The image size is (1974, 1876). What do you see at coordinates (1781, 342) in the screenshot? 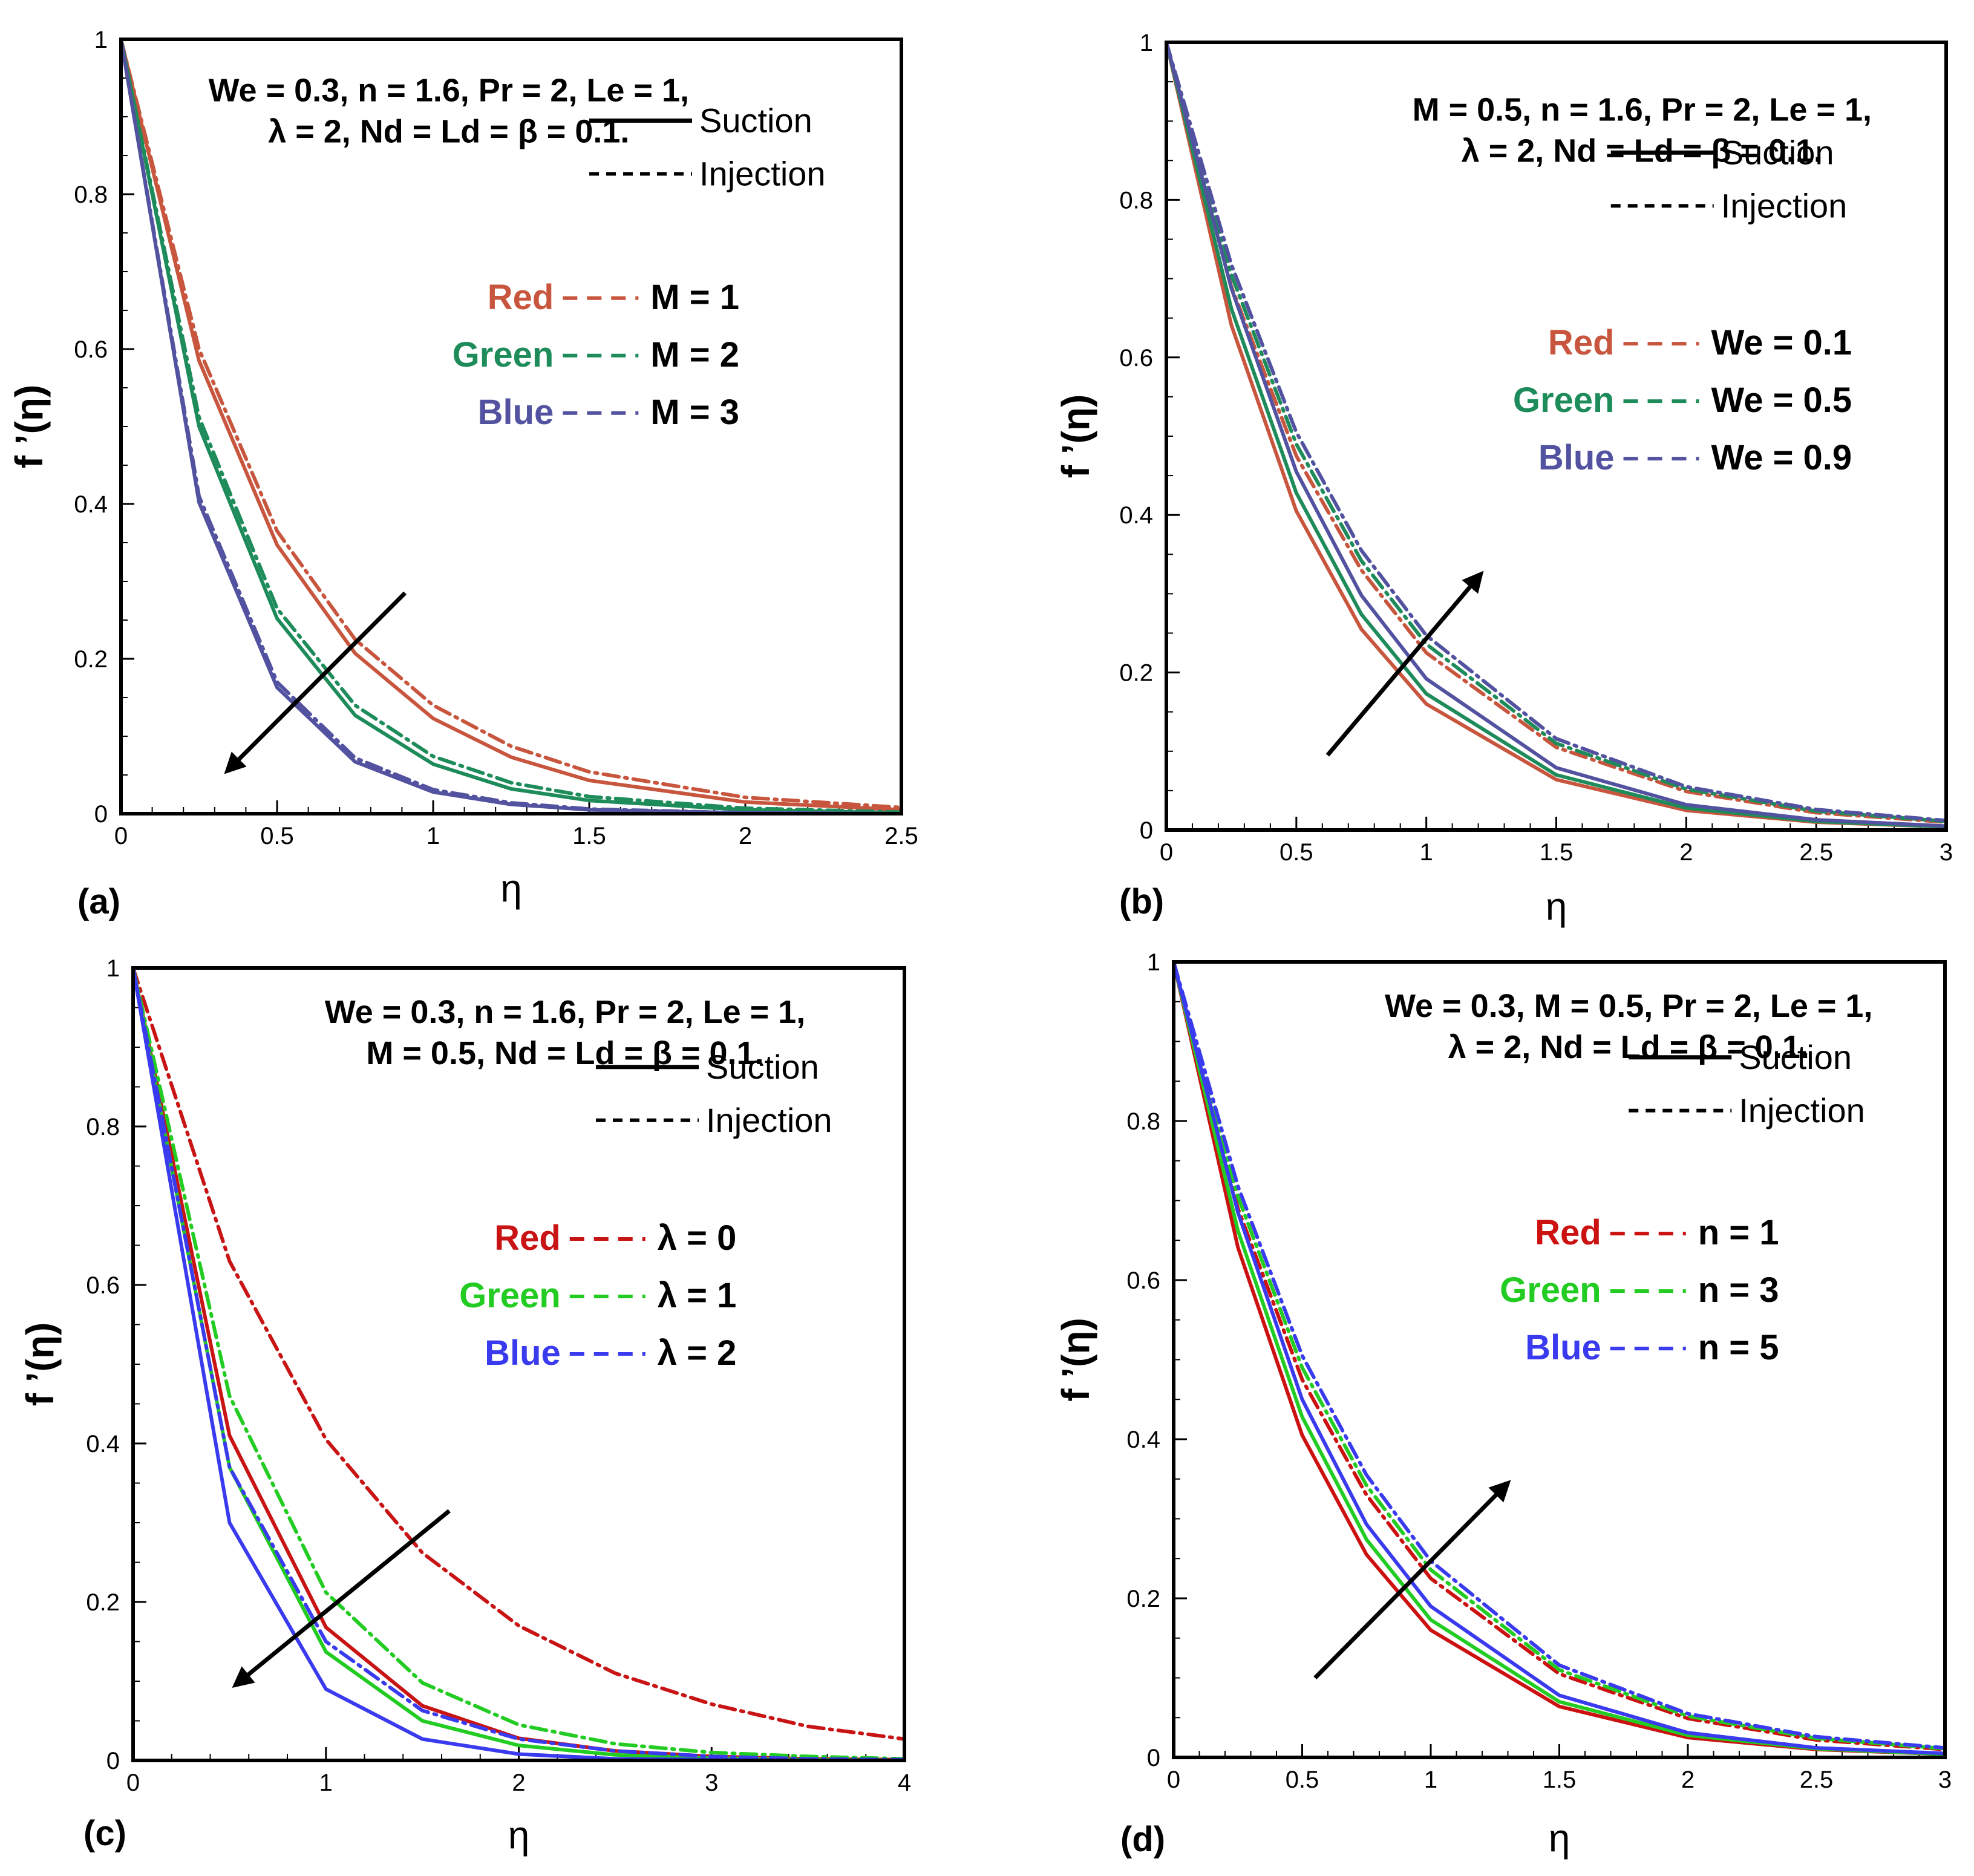
I see `legend-param-label: We = 0.1` at bounding box center [1781, 342].